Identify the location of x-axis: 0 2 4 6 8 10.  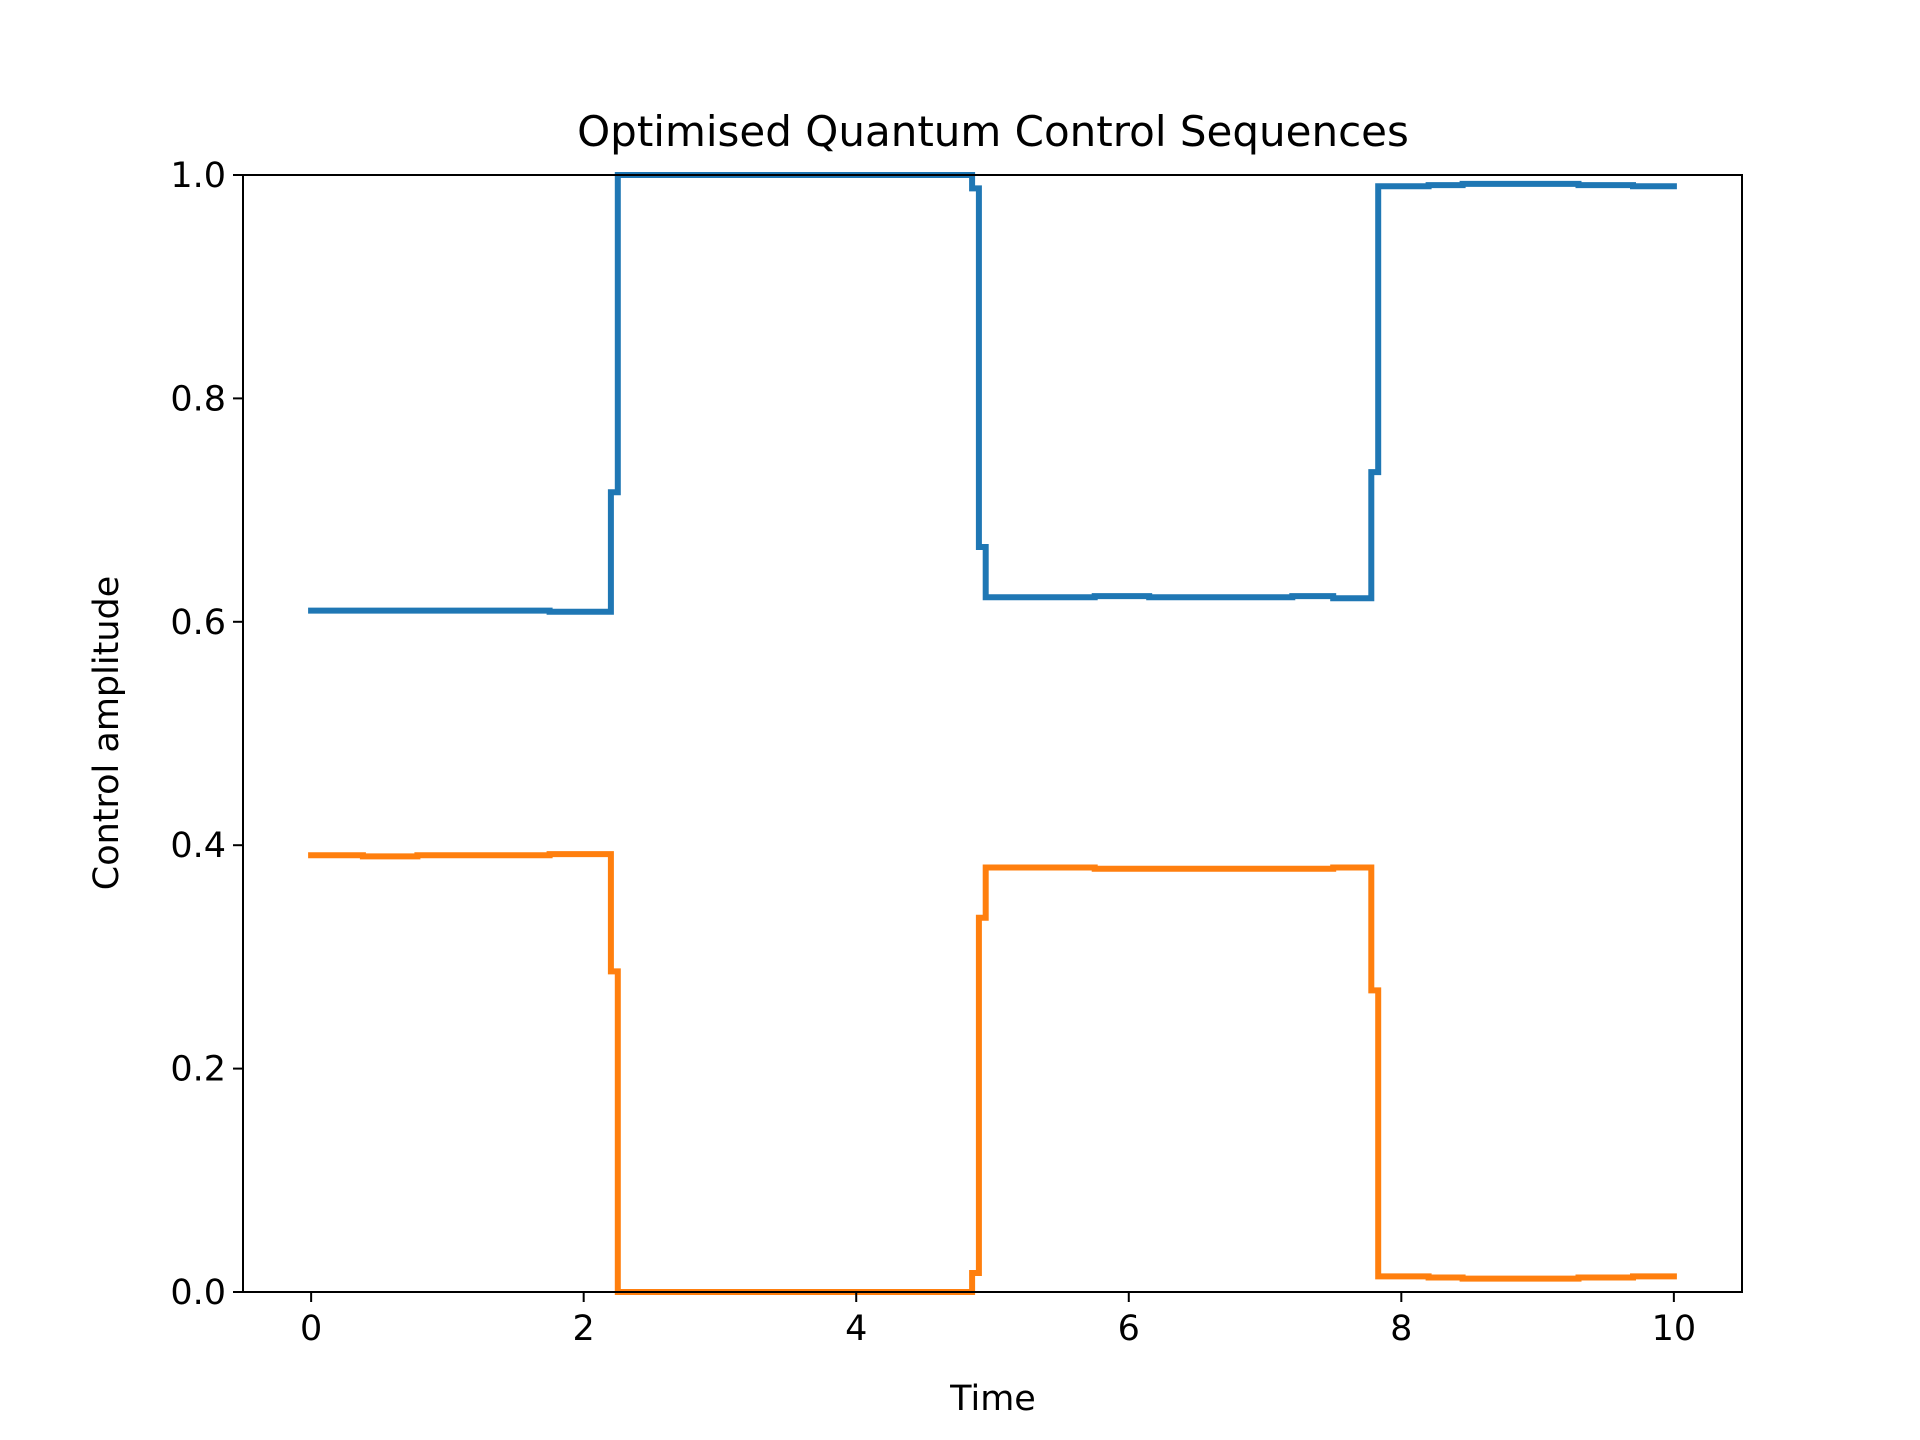
(998, 1320).